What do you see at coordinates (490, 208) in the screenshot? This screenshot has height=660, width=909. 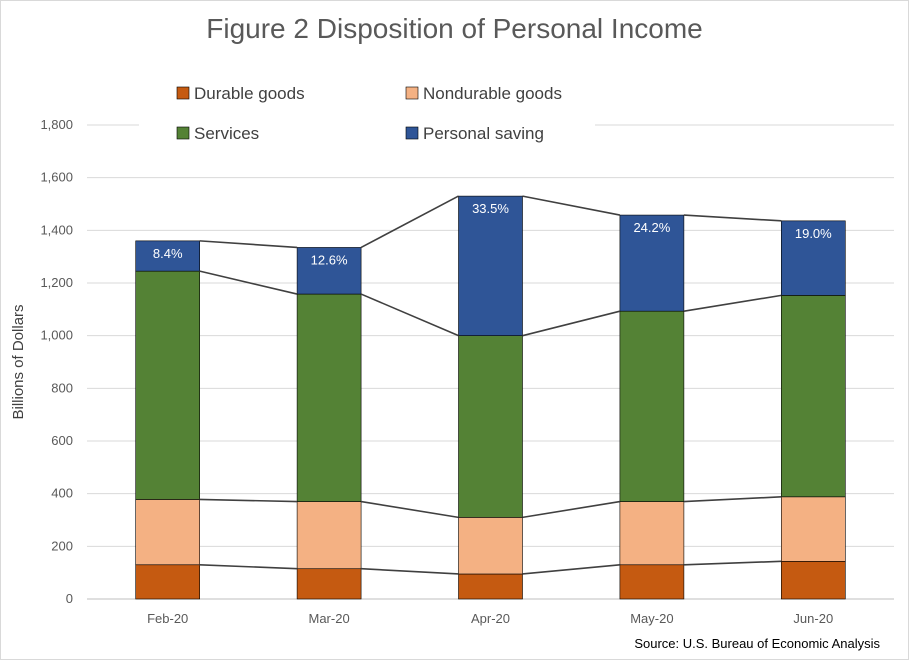 I see `data-label: 33.5%` at bounding box center [490, 208].